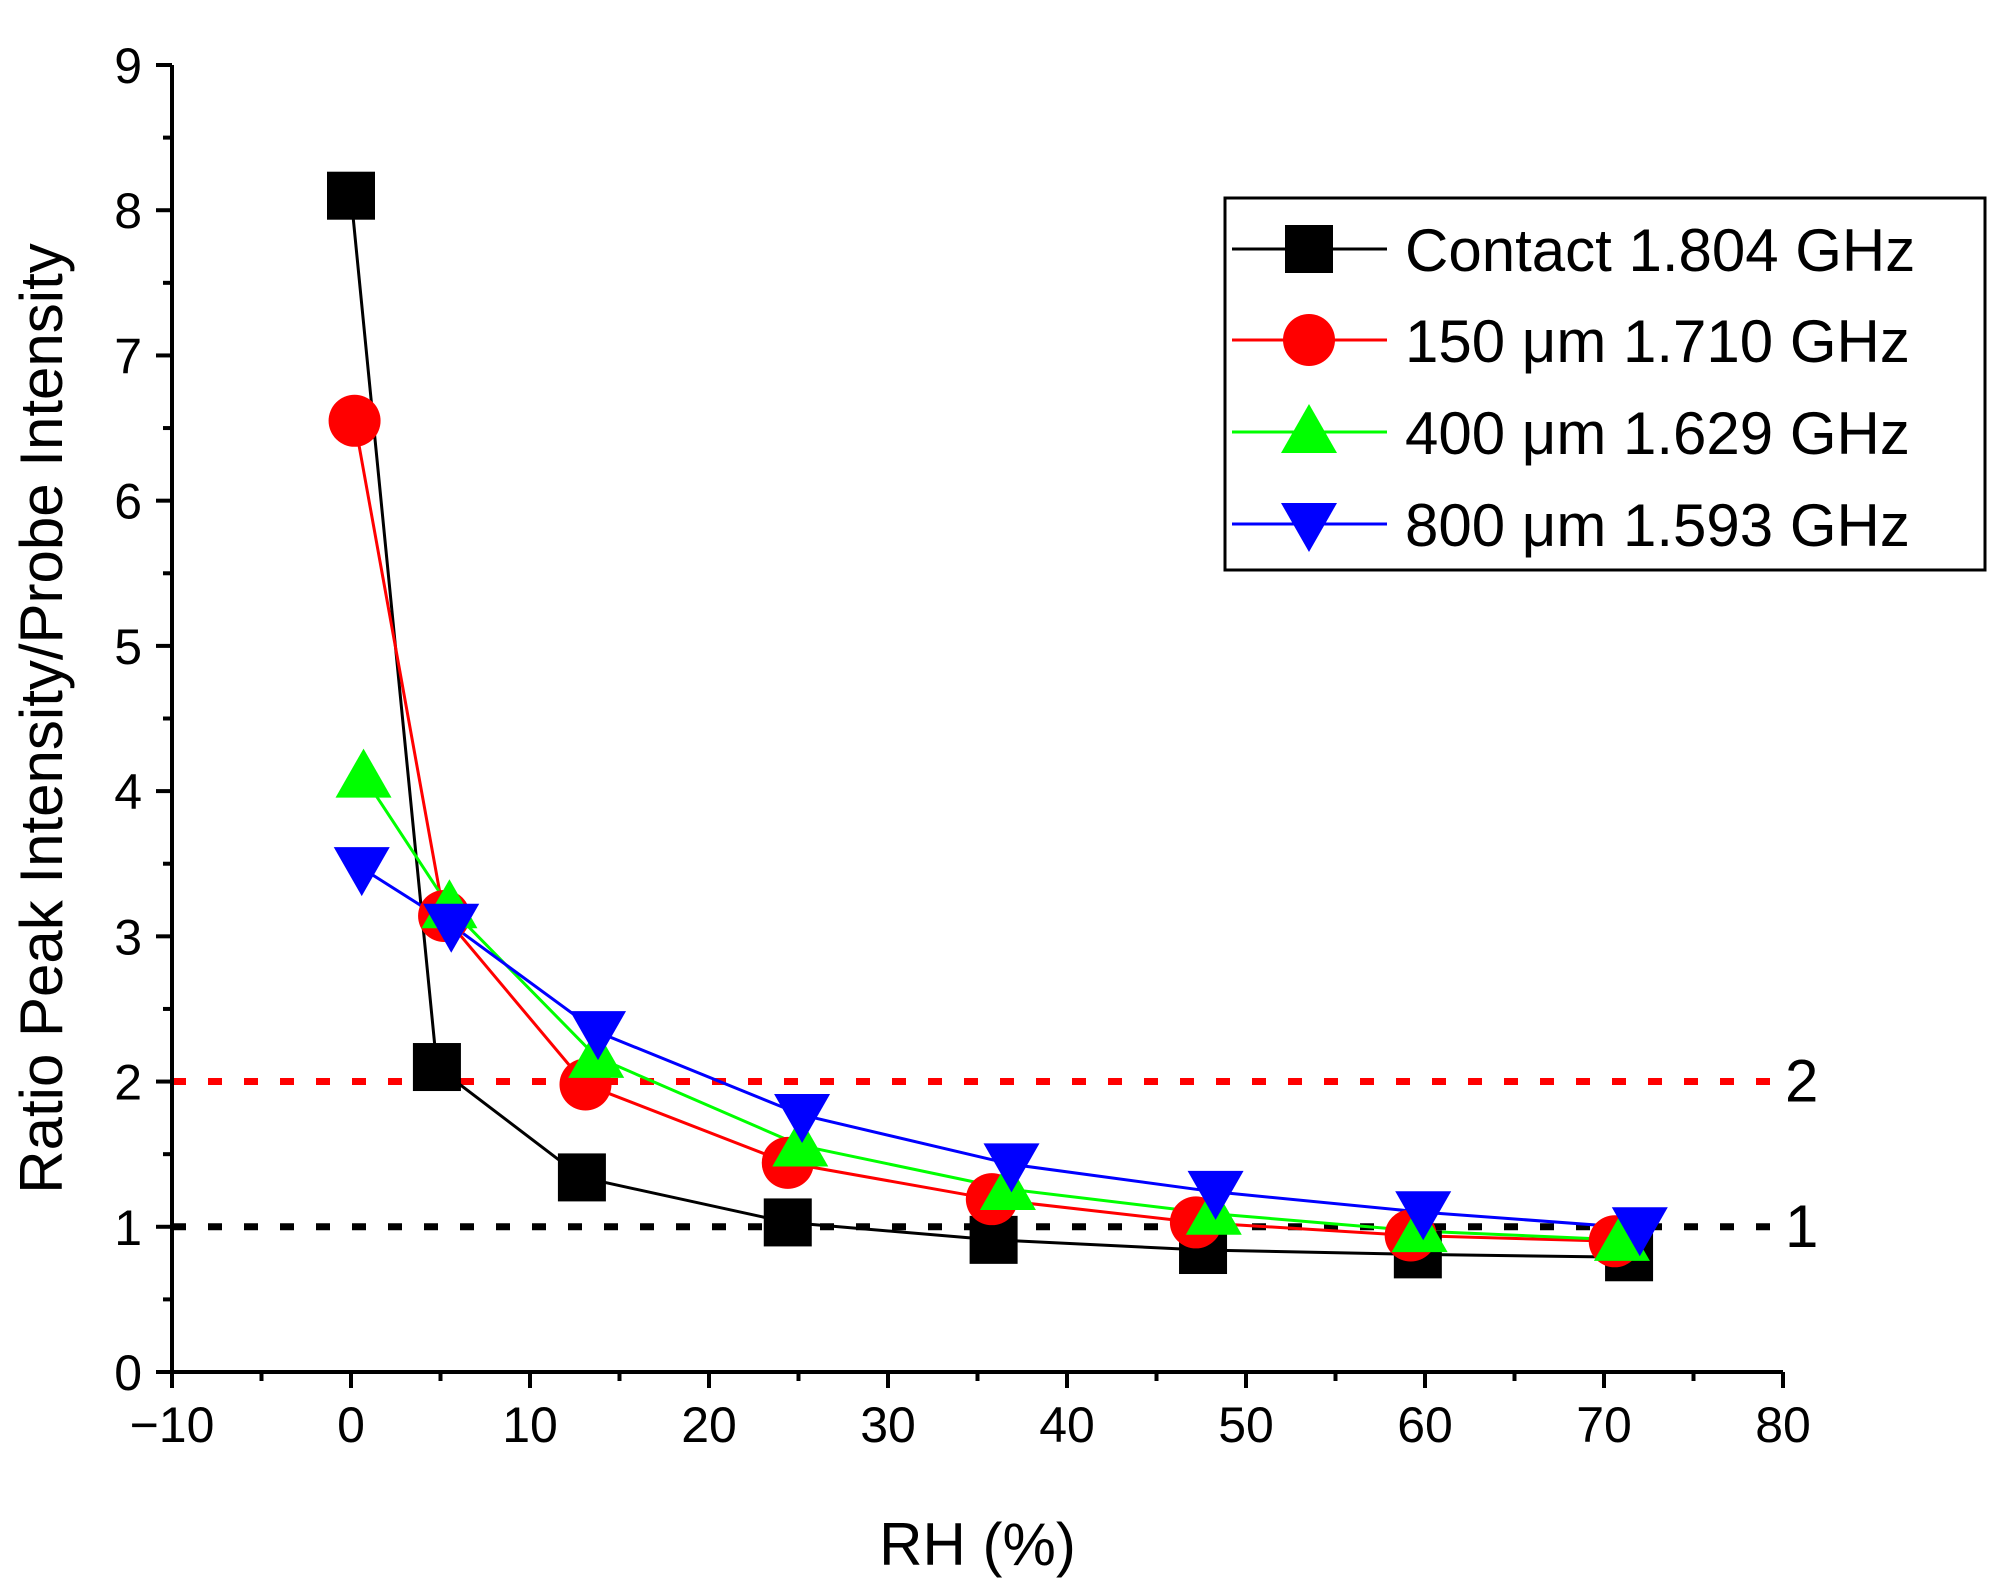  What do you see at coordinates (1801, 1226) in the screenshot?
I see `reference-line-label-1: 1` at bounding box center [1801, 1226].